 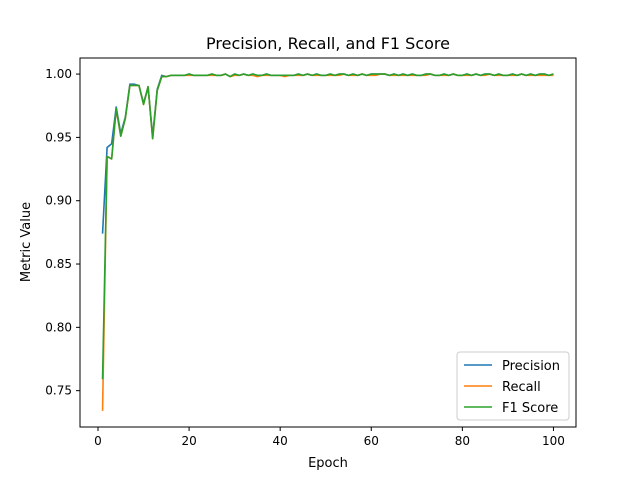 I want to click on x-tick-label: 60, so click(x=371, y=441).